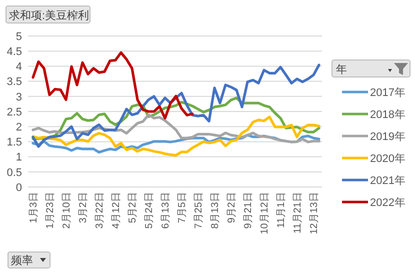 This screenshot has height=273, width=415. Describe the element at coordinates (298, 213) in the screenshot. I see `x-tick-label: 11月21日` at that location.